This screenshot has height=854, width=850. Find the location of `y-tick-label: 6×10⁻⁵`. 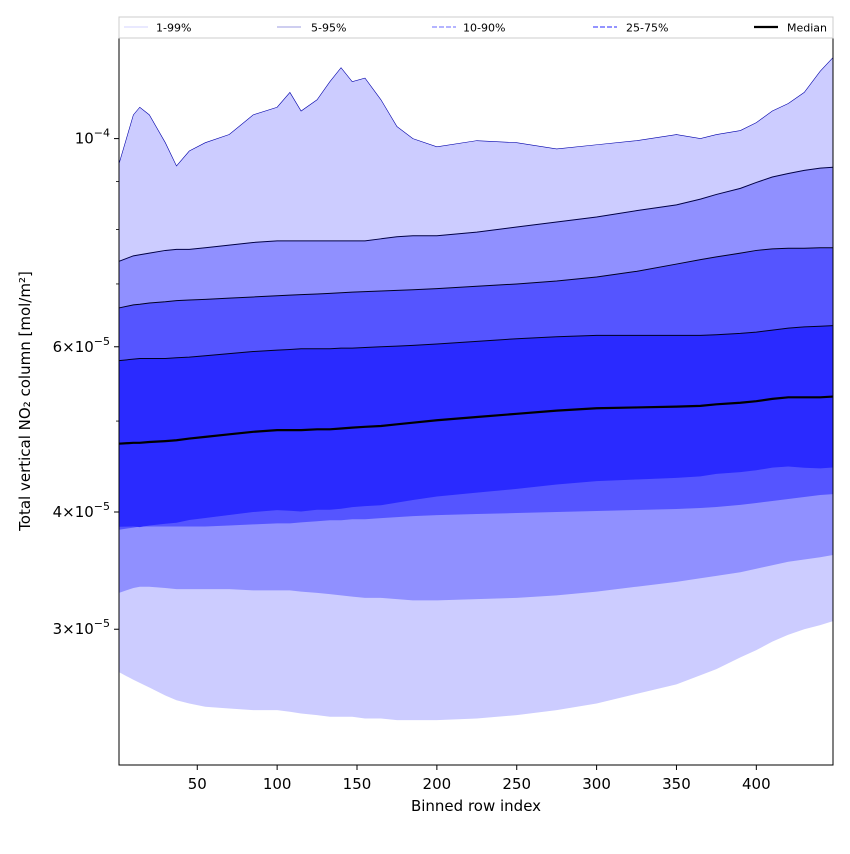

y-tick-label: 6×10⁻⁵ is located at coordinates (81, 345).